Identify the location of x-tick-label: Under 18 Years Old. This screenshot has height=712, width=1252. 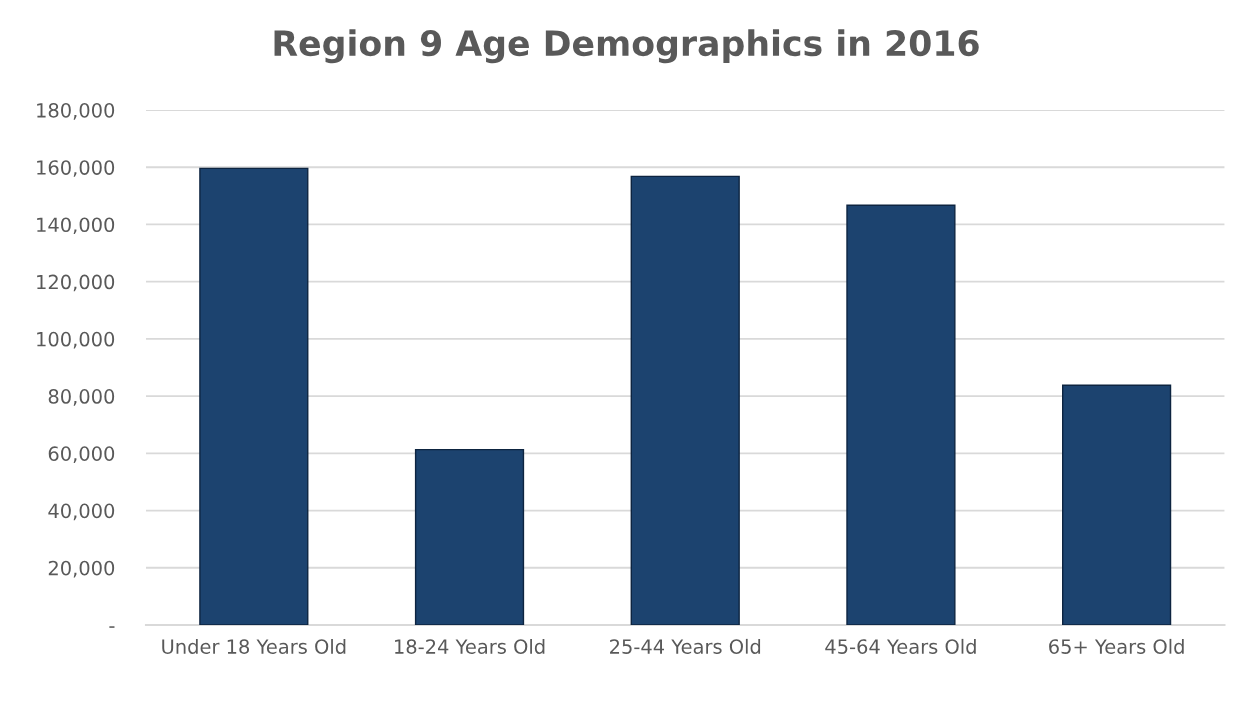
(254, 646).